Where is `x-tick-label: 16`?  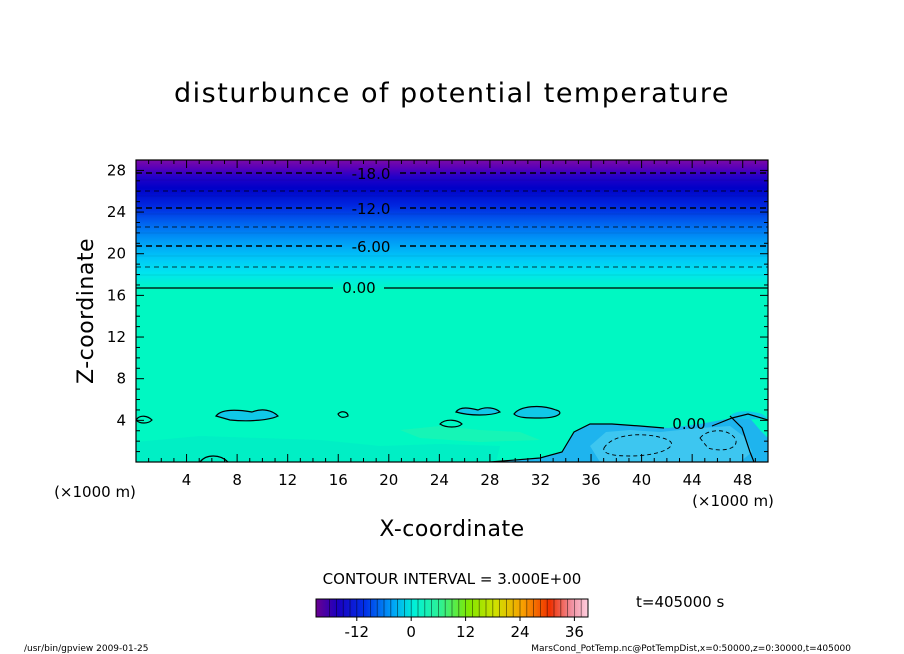 x-tick-label: 16 is located at coordinates (338, 480).